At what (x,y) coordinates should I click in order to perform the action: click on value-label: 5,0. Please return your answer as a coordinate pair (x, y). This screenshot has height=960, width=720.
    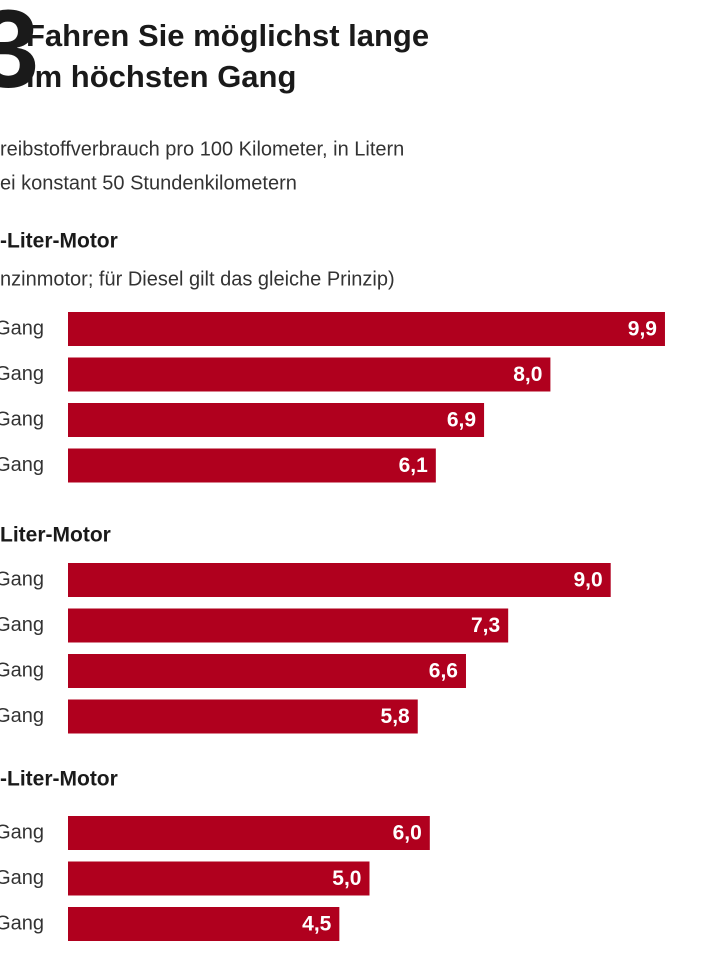
    Looking at the image, I should click on (346, 878).